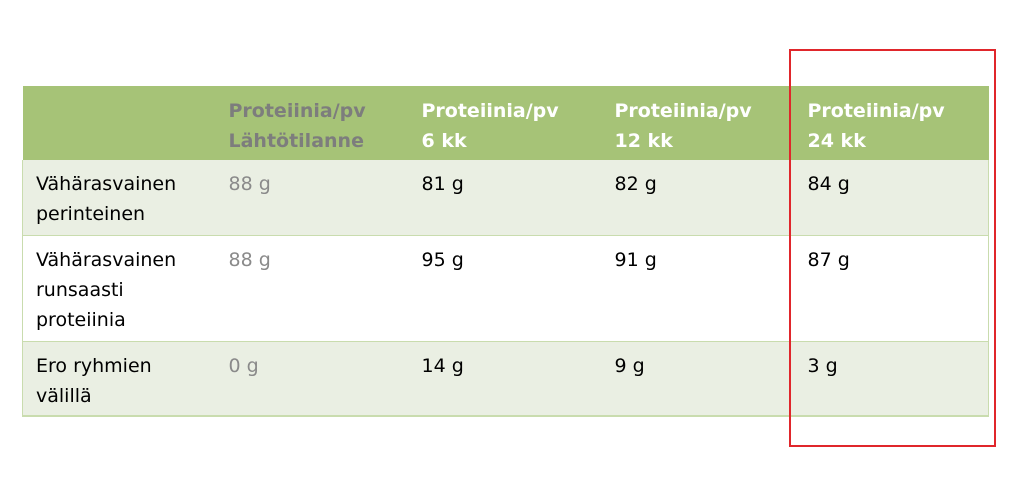 The image size is (1024, 504). Describe the element at coordinates (119, 123) in the screenshot. I see `header-empty` at that location.